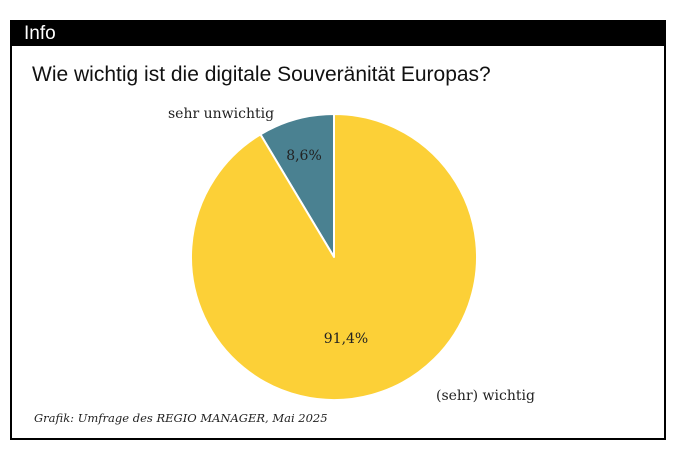 Image resolution: width=682 pixels, height=469 pixels. Describe the element at coordinates (346, 339) in the screenshot. I see `slice-value-sehr-wichtig: 91,4%` at that location.